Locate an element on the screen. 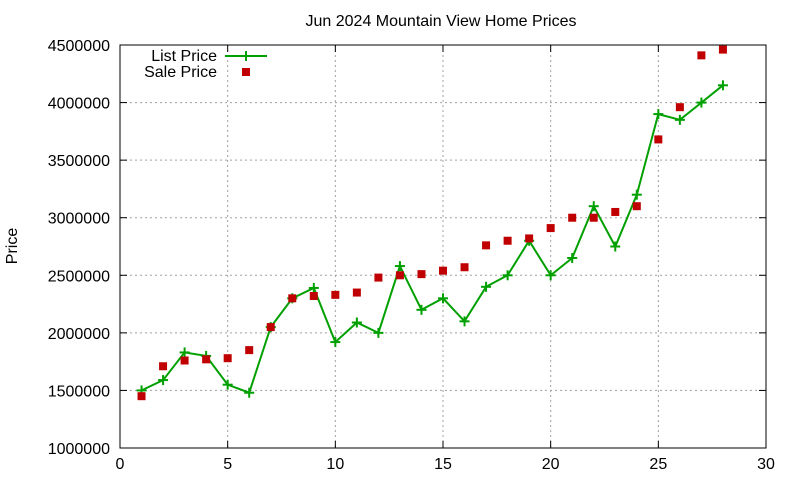  x-tick-label: 30 is located at coordinates (766, 464).